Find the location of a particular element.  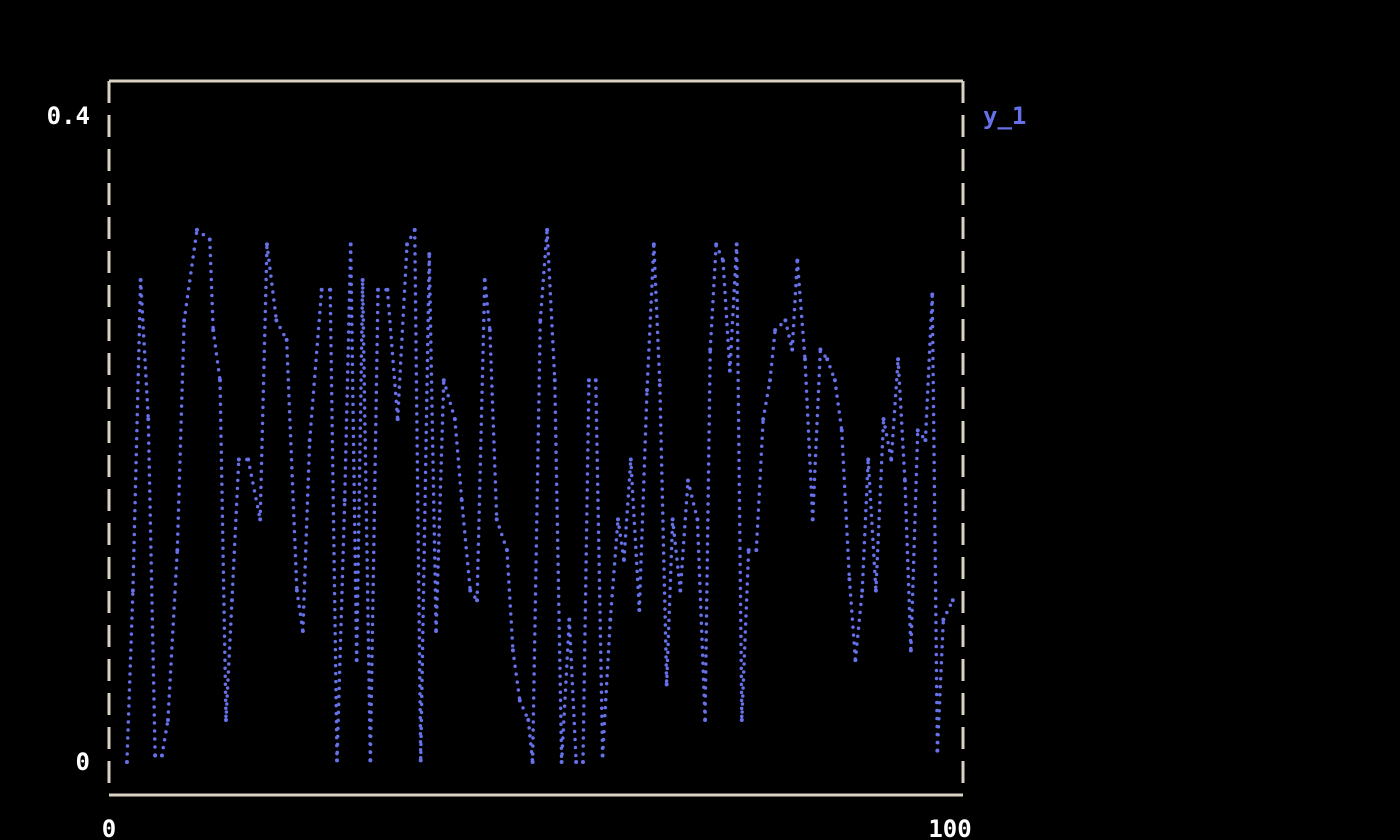

y-tick-label-max: 0.4 is located at coordinates (68, 116).